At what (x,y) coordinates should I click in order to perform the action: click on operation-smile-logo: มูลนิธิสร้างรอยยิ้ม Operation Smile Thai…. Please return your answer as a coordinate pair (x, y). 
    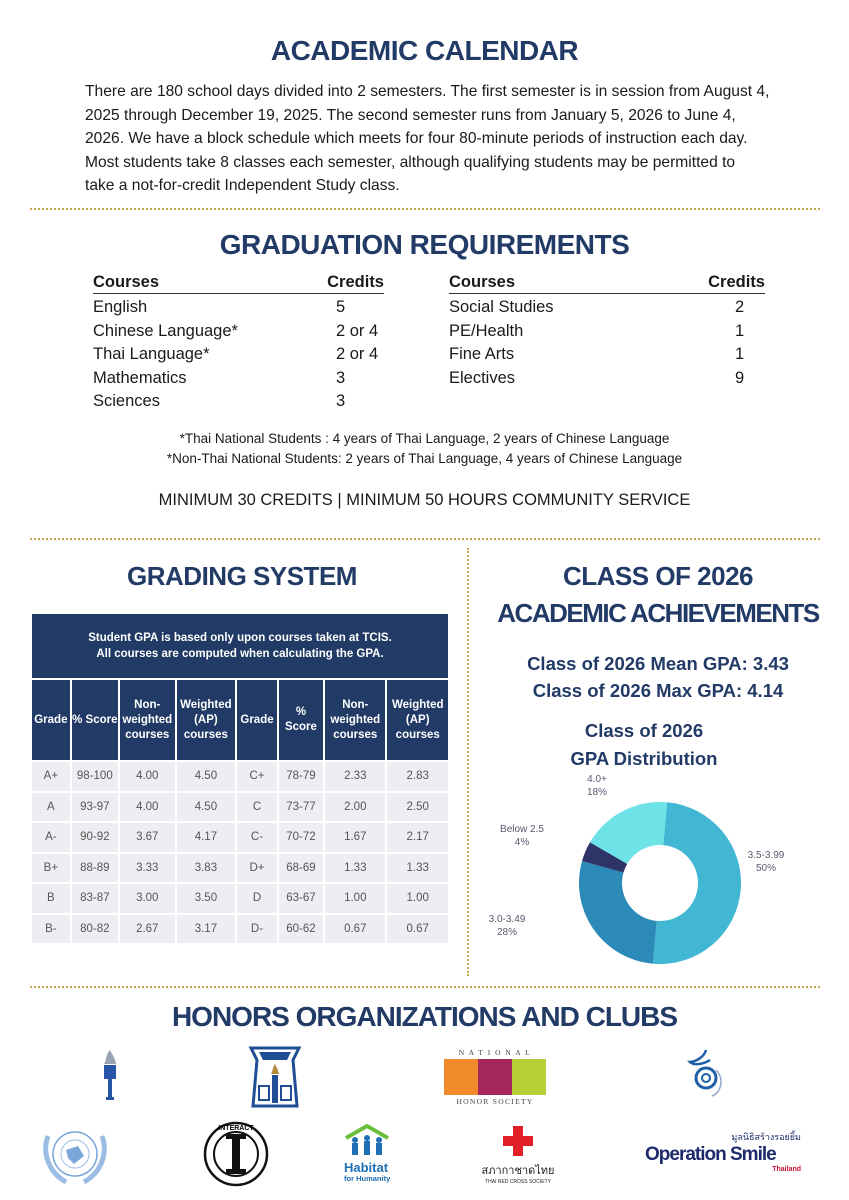
    Looking at the image, I should click on (730, 1151).